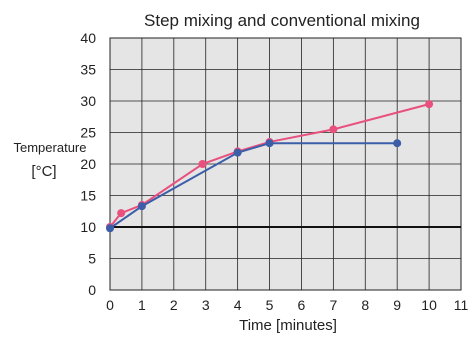 This screenshot has height=343, width=468. I want to click on y-tick-label: 40, so click(88, 38).